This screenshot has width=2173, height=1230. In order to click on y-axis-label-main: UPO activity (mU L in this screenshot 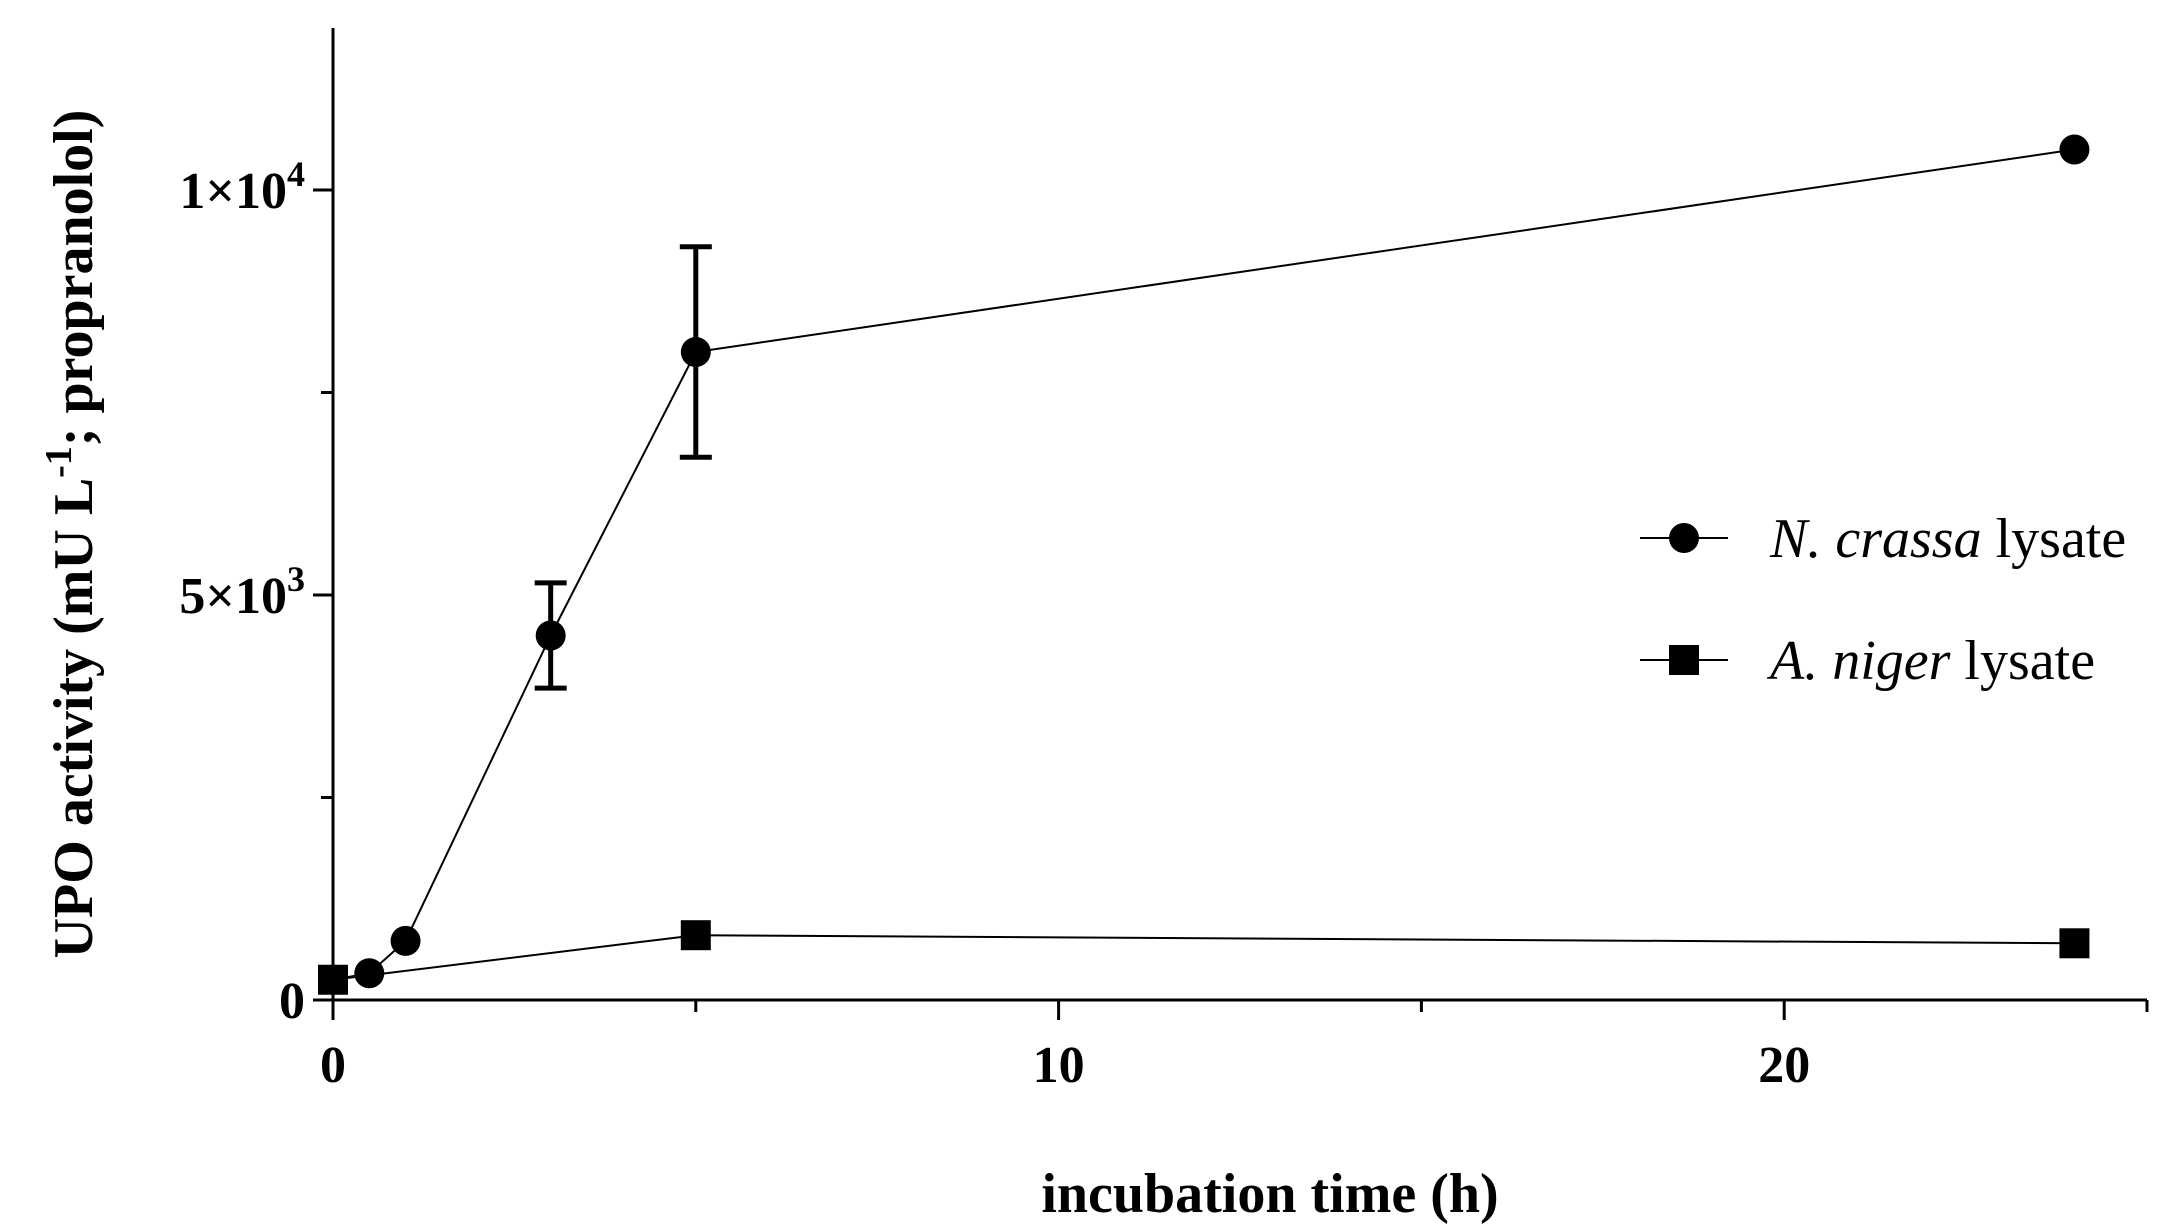, I will do `click(74, 718)`.